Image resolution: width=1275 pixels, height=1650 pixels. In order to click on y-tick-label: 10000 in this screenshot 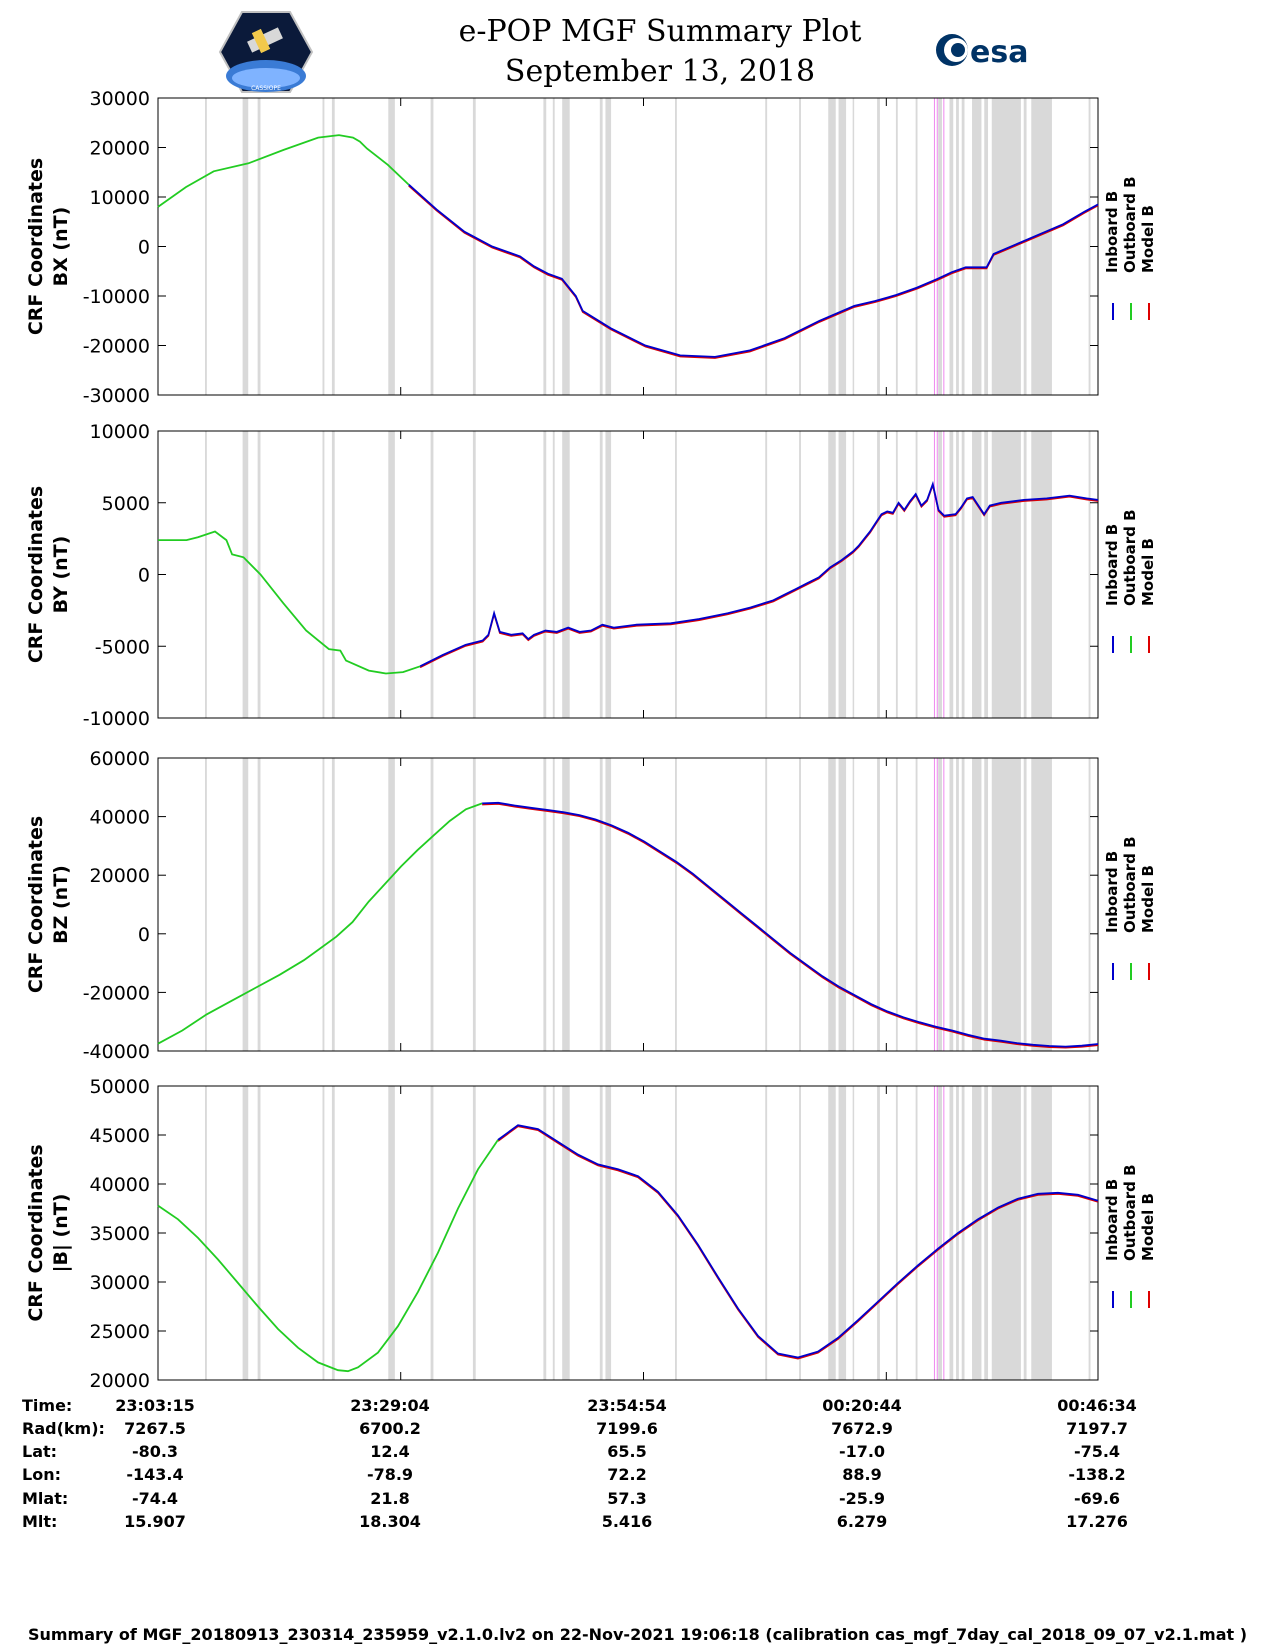, I will do `click(120, 432)`.